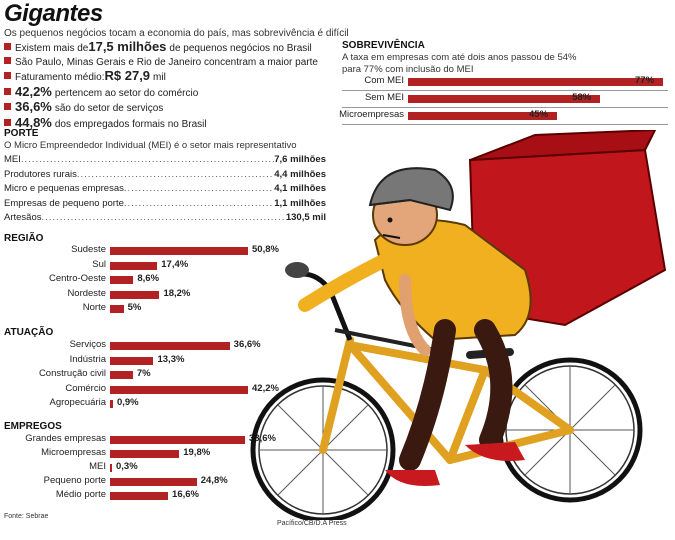  I want to click on bar-value: 0,9%, so click(127, 402).